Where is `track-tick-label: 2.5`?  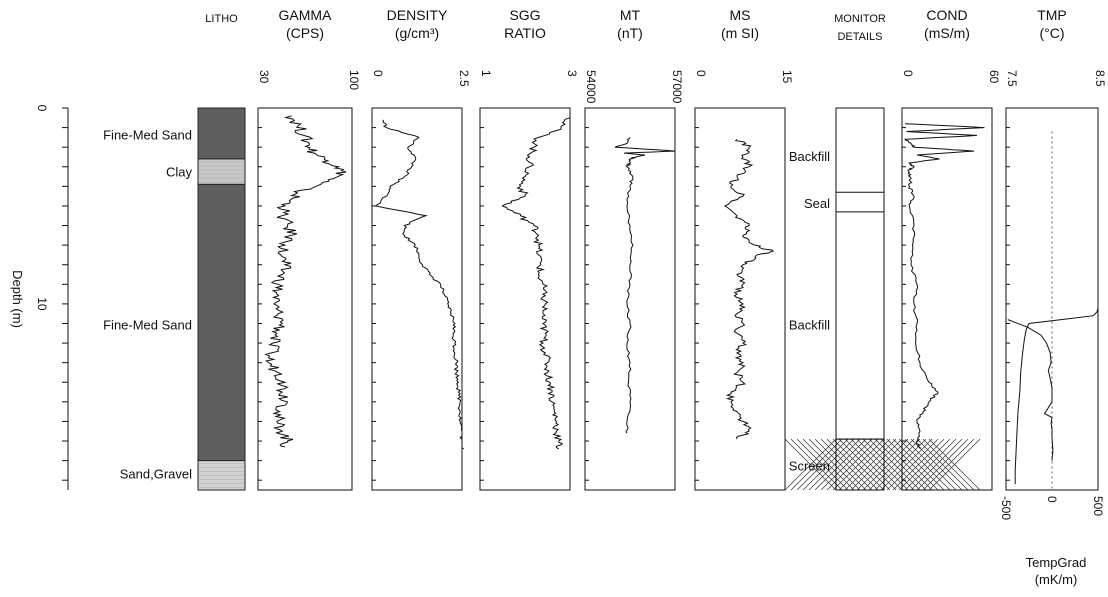 track-tick-label: 2.5 is located at coordinates (464, 78).